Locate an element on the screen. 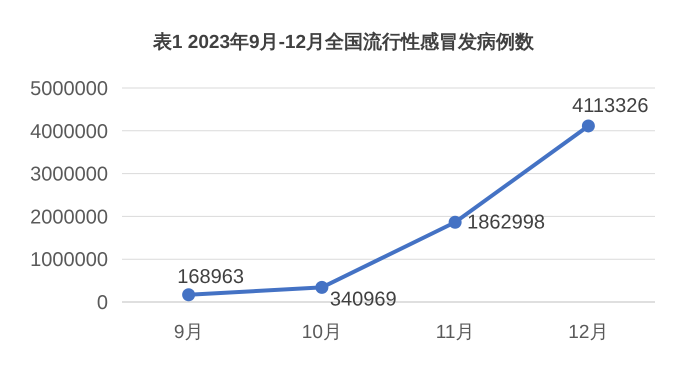 This screenshot has width=687, height=371. x-tick-label: 11月 is located at coordinates (455, 332).